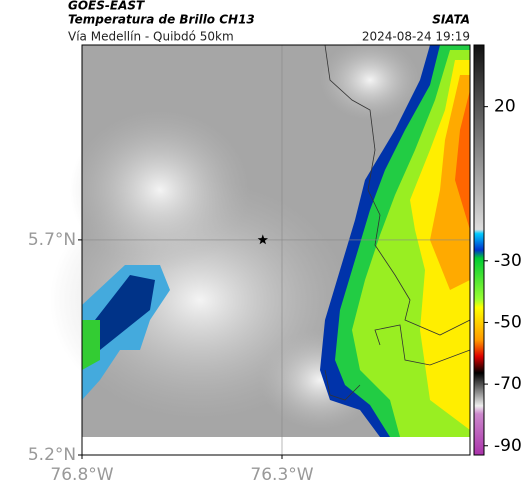  What do you see at coordinates (281, 475) in the screenshot?
I see `x-tick-label: 76.3°W` at bounding box center [281, 475].